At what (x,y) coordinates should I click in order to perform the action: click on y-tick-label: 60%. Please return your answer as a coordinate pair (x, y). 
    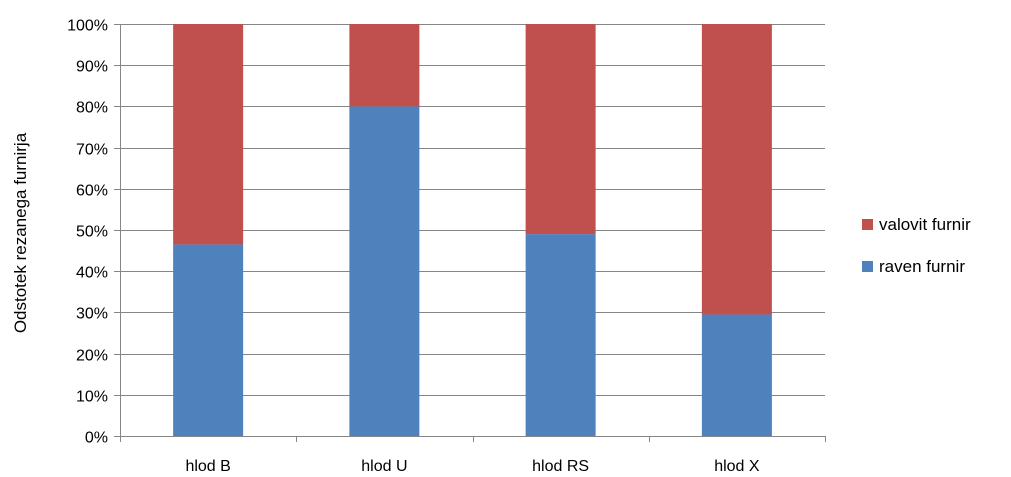
    Looking at the image, I should click on (92, 191).